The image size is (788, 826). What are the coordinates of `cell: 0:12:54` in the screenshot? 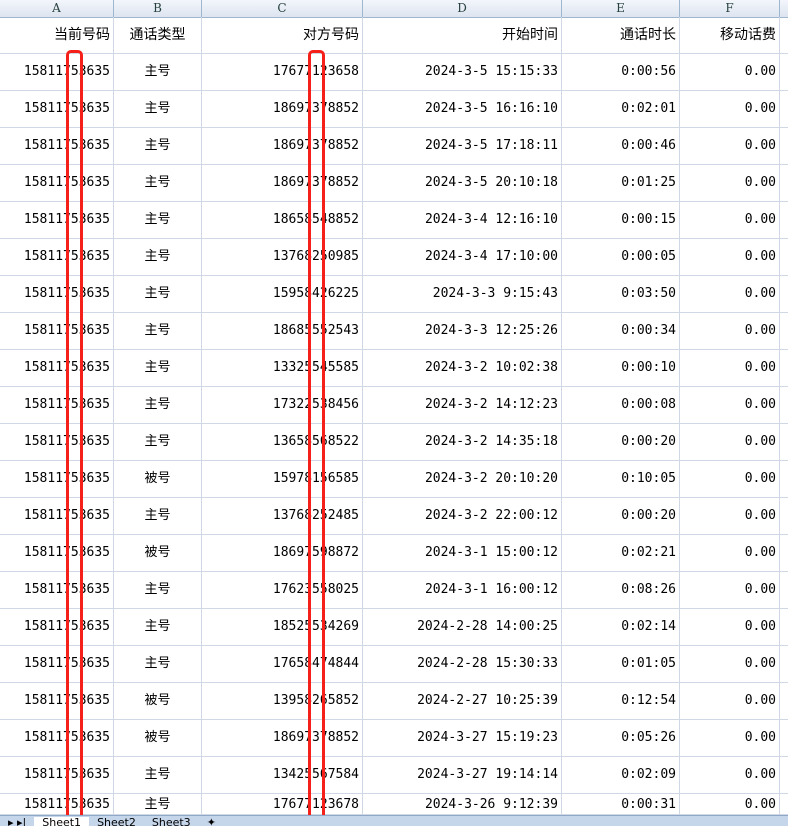 It's located at (621, 701).